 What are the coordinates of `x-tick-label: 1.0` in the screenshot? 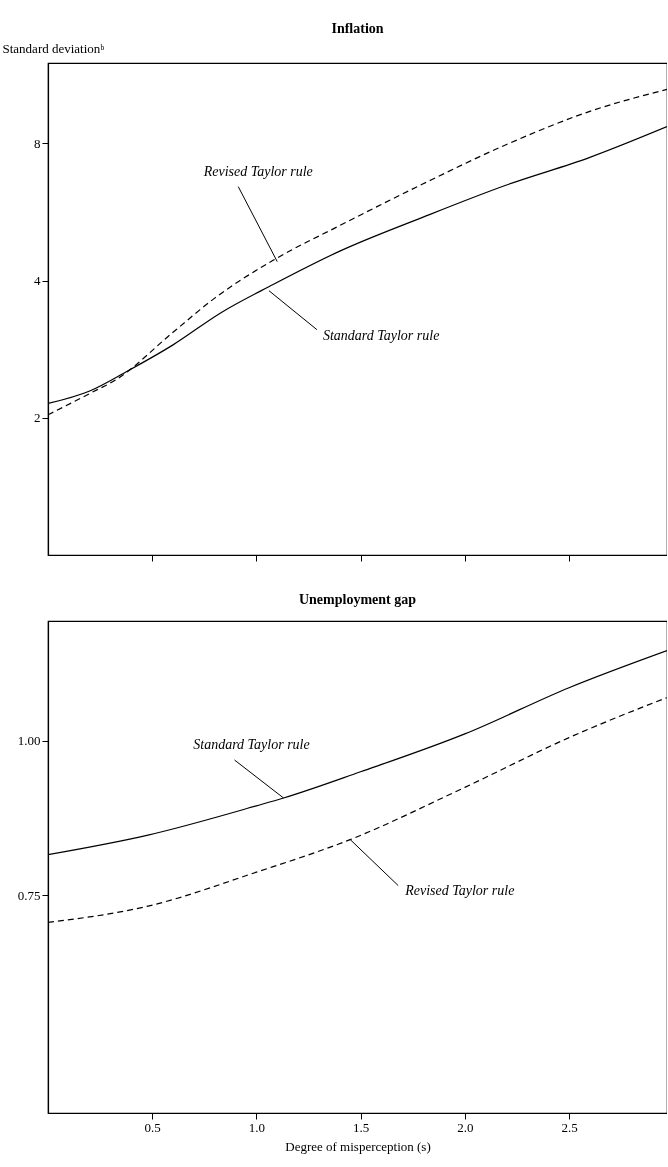 It's located at (257, 1127).